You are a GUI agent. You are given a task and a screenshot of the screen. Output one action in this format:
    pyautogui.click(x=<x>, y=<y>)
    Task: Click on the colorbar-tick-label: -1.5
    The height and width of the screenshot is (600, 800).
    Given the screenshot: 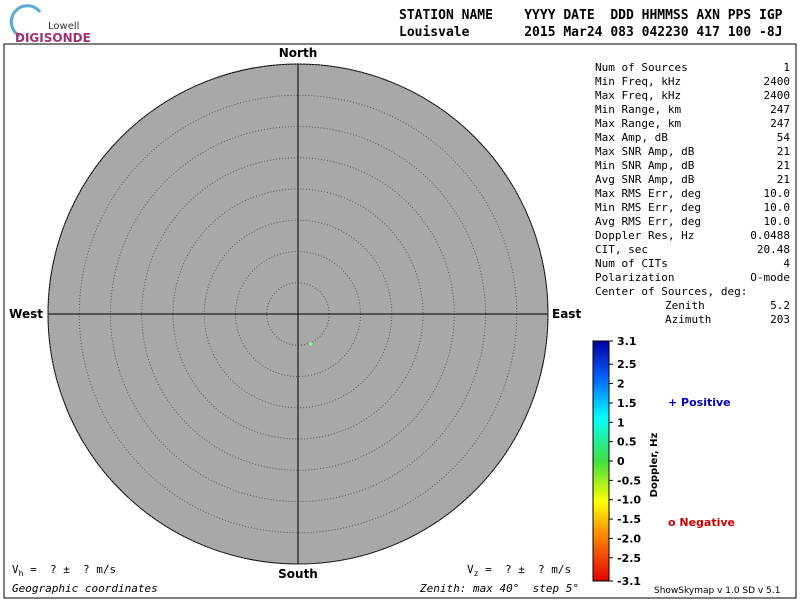 What is the action you would take?
    pyautogui.click(x=629, y=519)
    